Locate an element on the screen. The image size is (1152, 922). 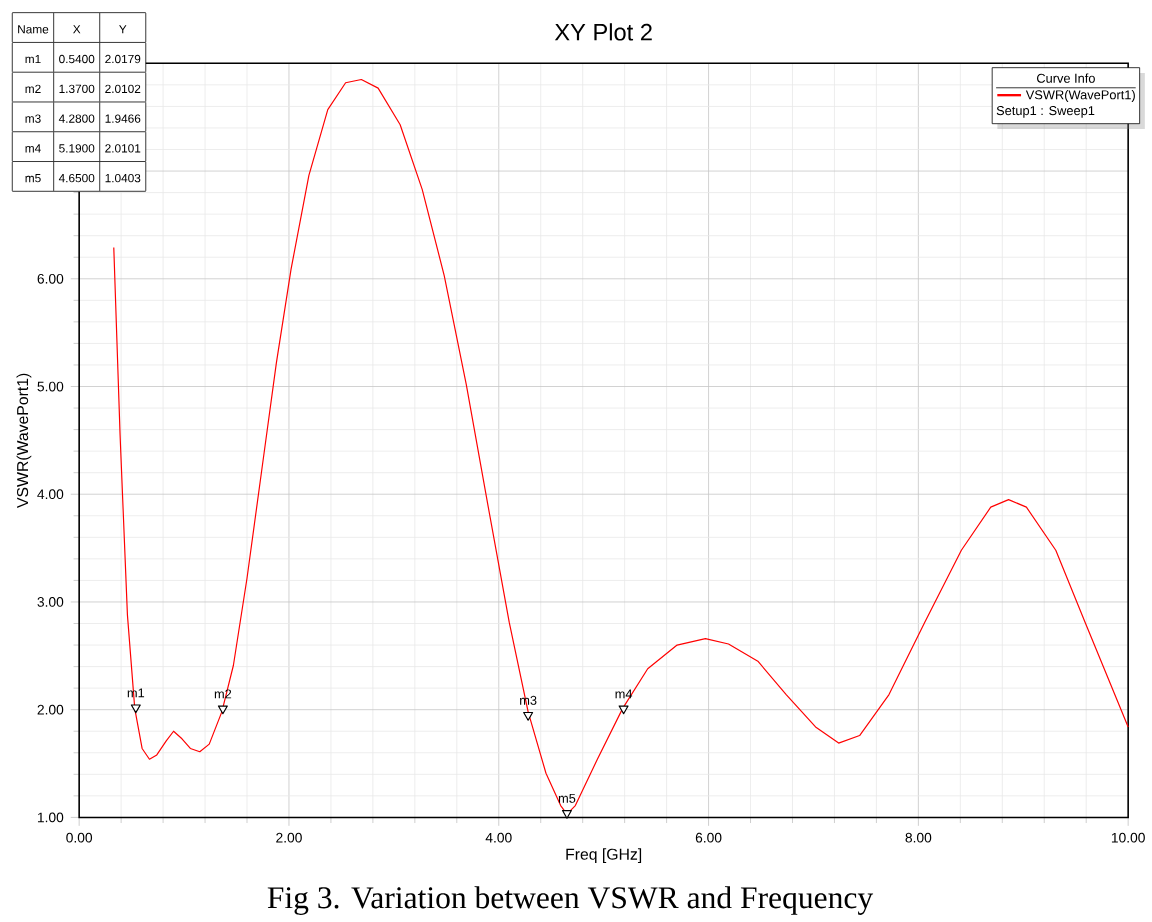
chart-title: XY Plot 2 is located at coordinates (603, 32).